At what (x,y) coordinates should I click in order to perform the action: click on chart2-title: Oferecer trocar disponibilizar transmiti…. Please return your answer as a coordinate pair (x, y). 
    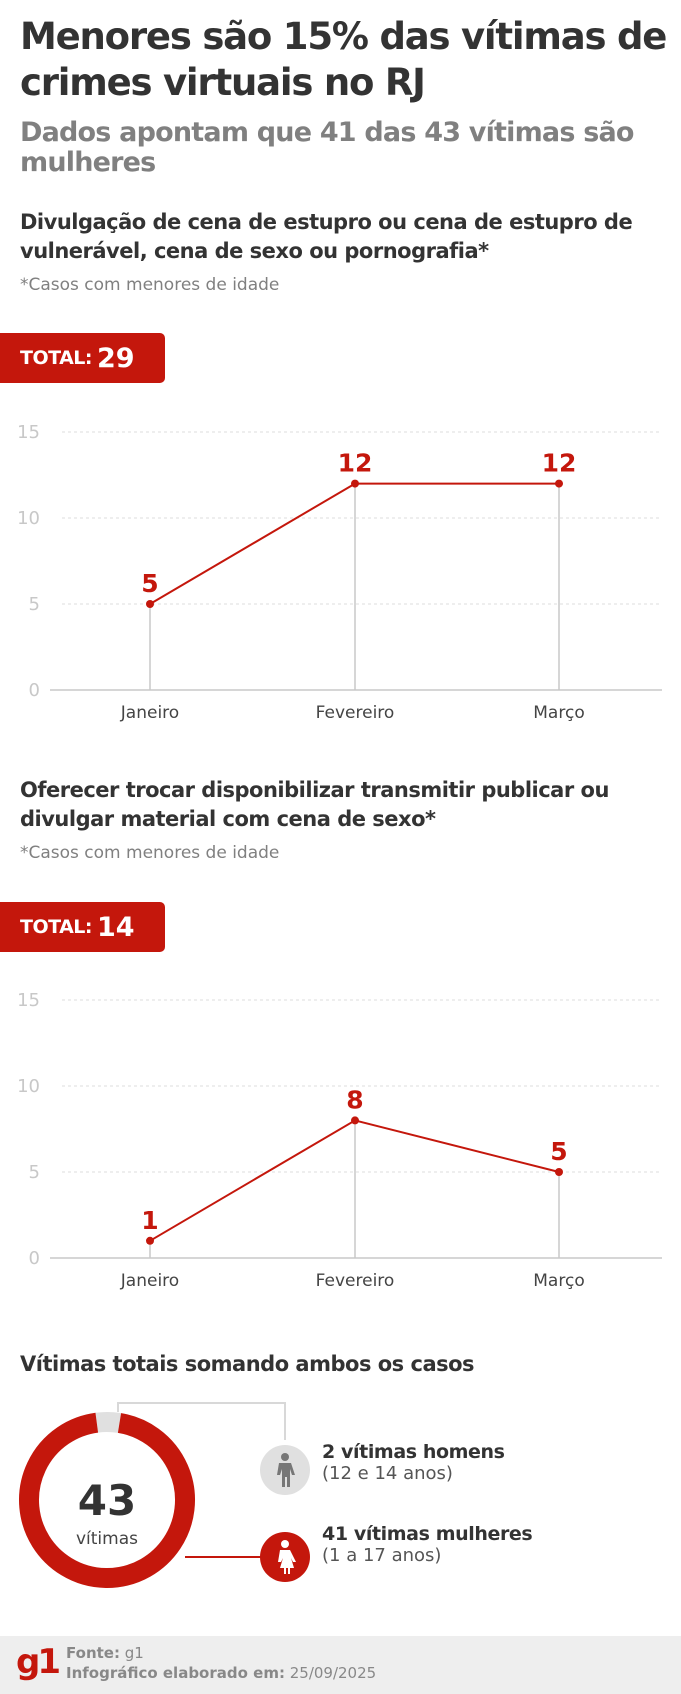
    Looking at the image, I should click on (314, 804).